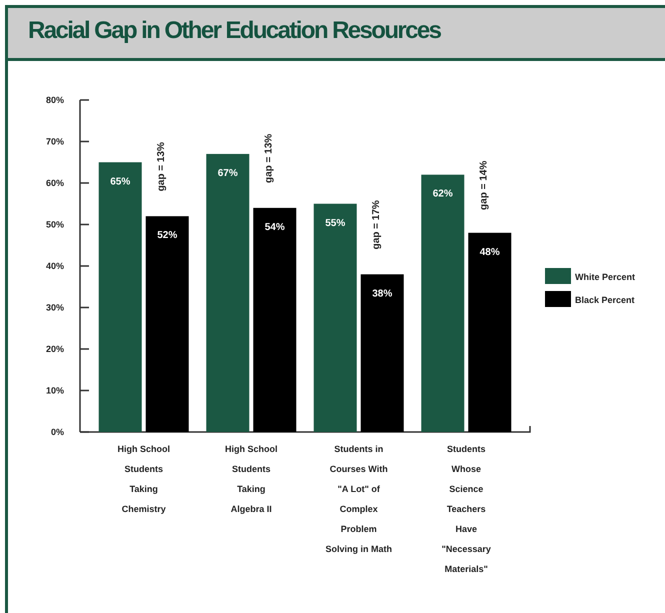  Describe the element at coordinates (335, 223) in the screenshot. I see `data-label: 55%` at that location.